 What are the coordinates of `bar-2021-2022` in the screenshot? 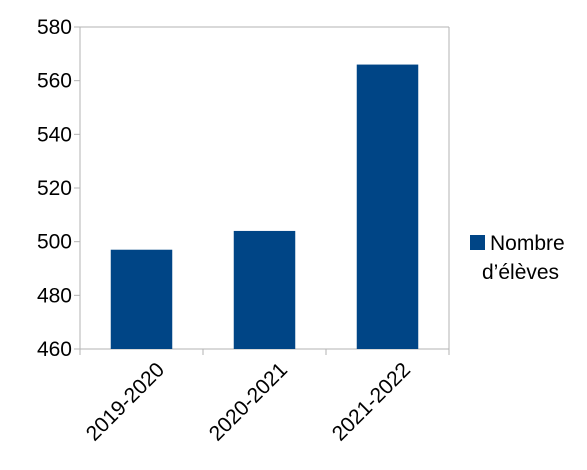 It's located at (388, 207).